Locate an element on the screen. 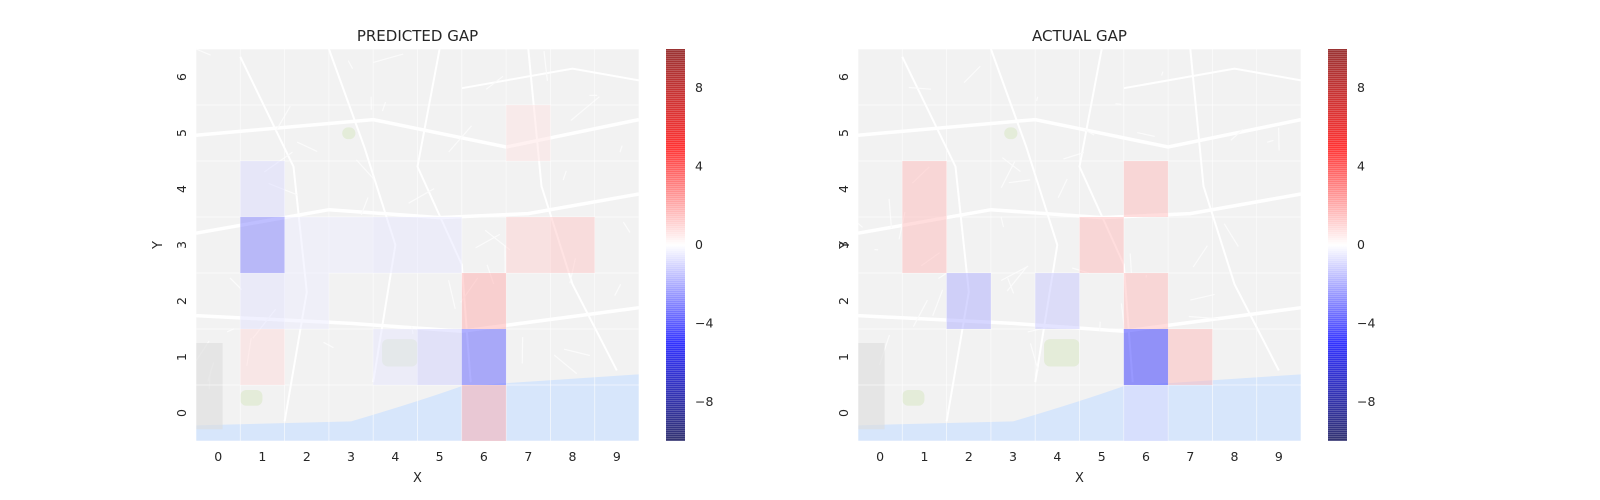 The width and height of the screenshot is (1600, 500). y-tick-label: 3 is located at coordinates (181, 245).